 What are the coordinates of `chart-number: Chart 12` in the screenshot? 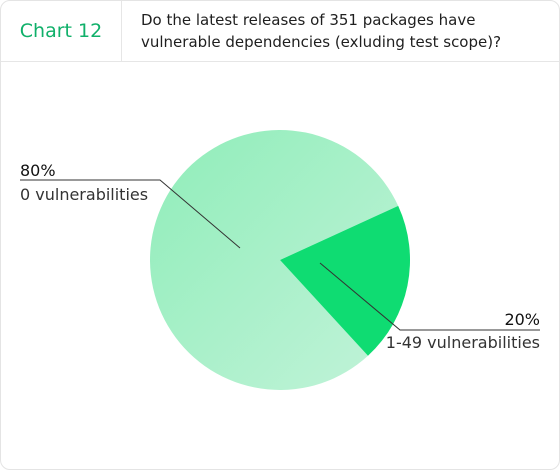 It's located at (61, 31).